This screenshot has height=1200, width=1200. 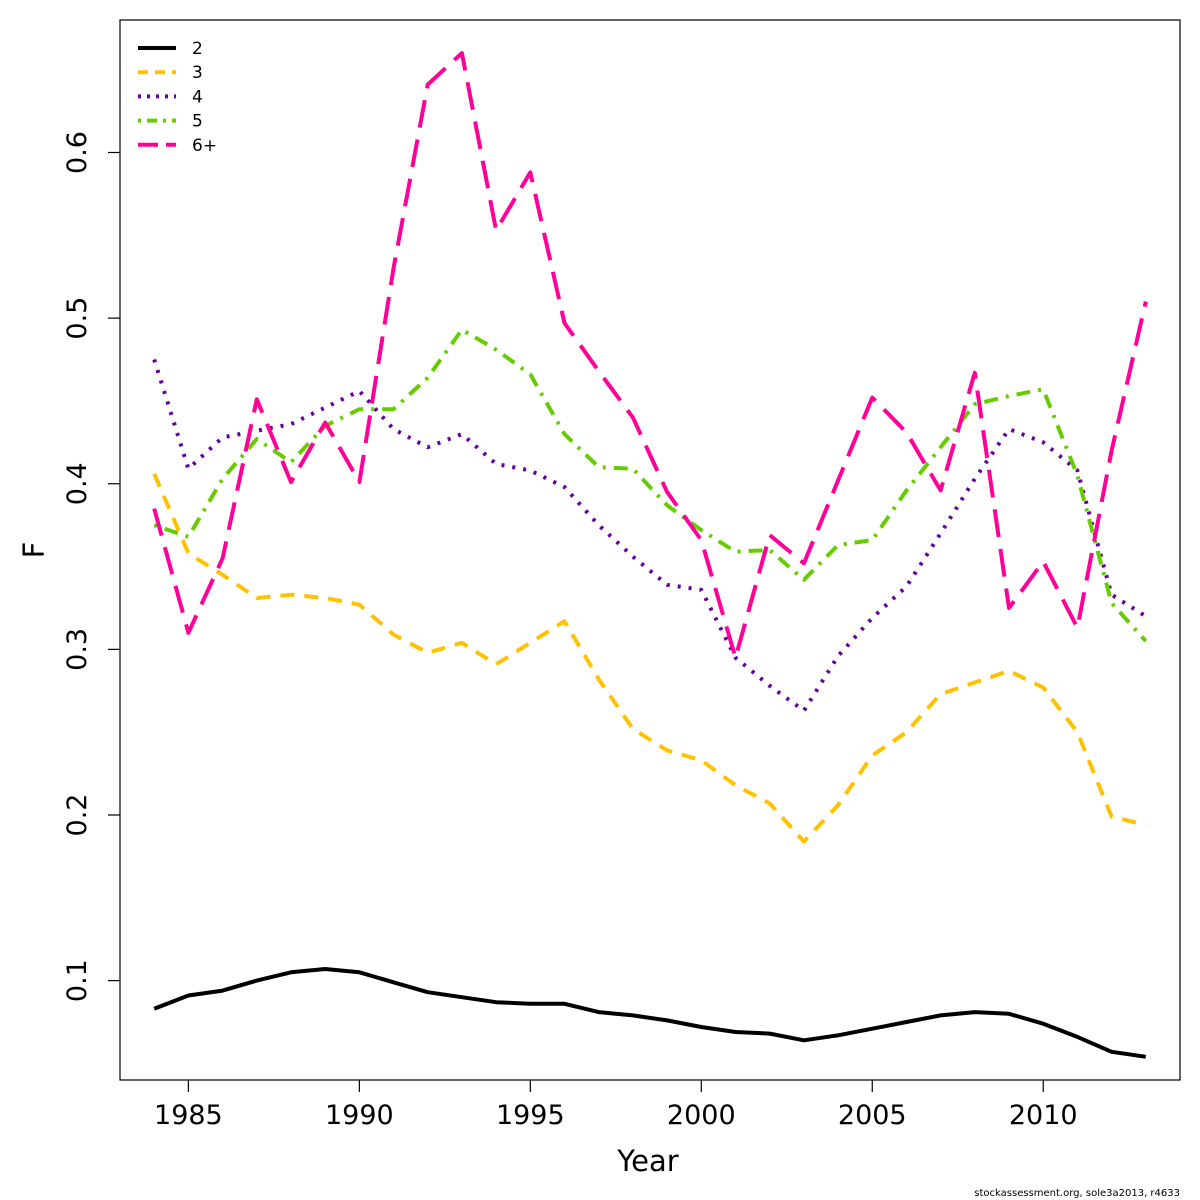 What do you see at coordinates (177, 97) in the screenshot?
I see `legend: 2 3 4 5 6+` at bounding box center [177, 97].